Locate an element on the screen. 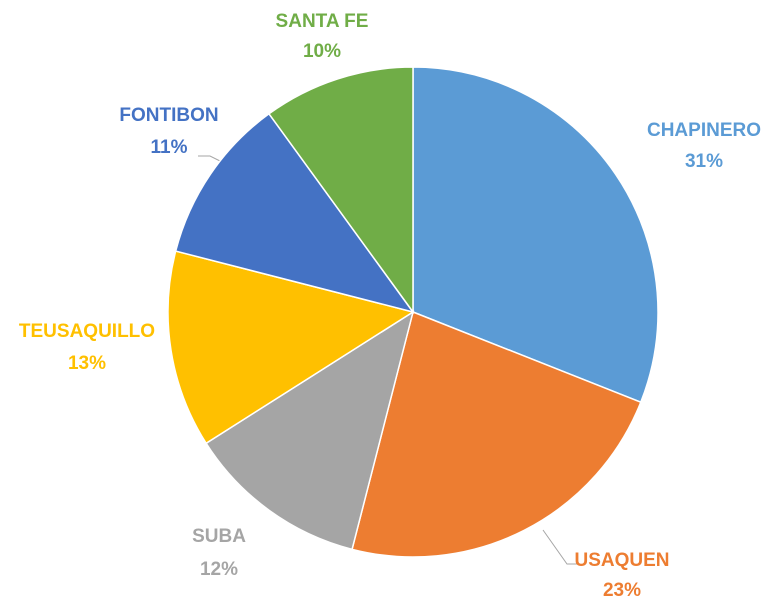 The width and height of the screenshot is (771, 606). slice-value-label: 31% is located at coordinates (704, 161).